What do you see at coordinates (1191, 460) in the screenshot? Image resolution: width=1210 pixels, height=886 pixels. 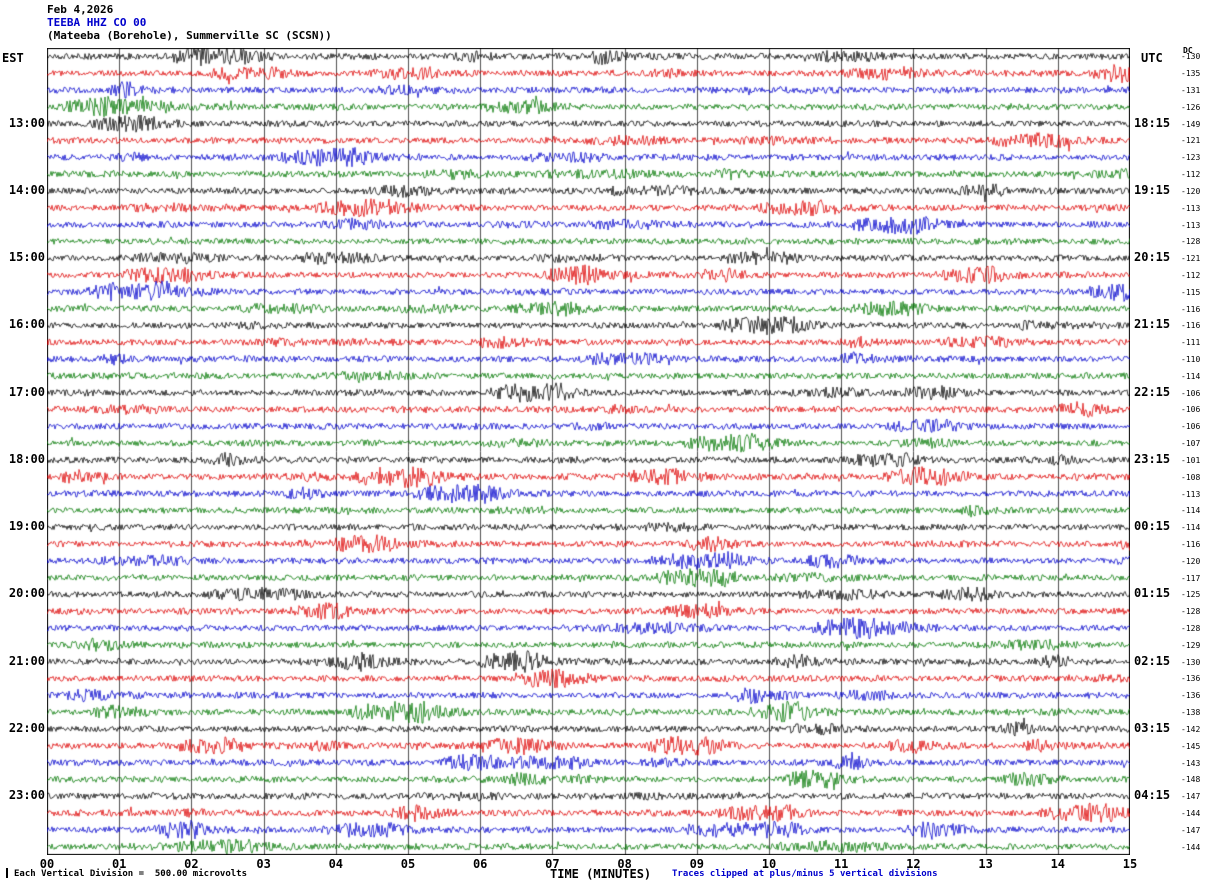 I see `dc-value: -101` at bounding box center [1191, 460].